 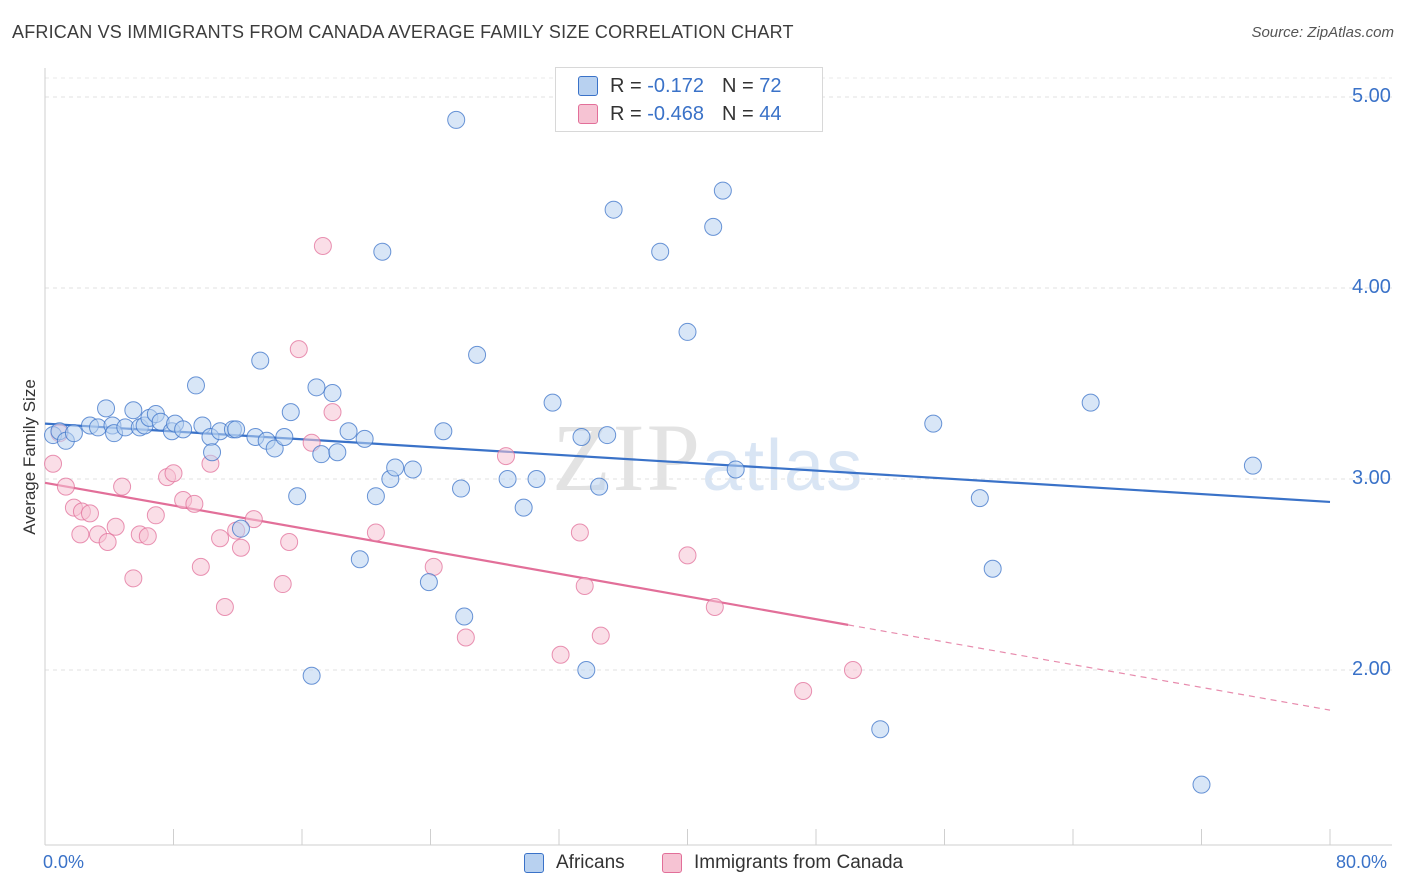 I want to click on legend-swatch-blue, so click(x=588, y=86).